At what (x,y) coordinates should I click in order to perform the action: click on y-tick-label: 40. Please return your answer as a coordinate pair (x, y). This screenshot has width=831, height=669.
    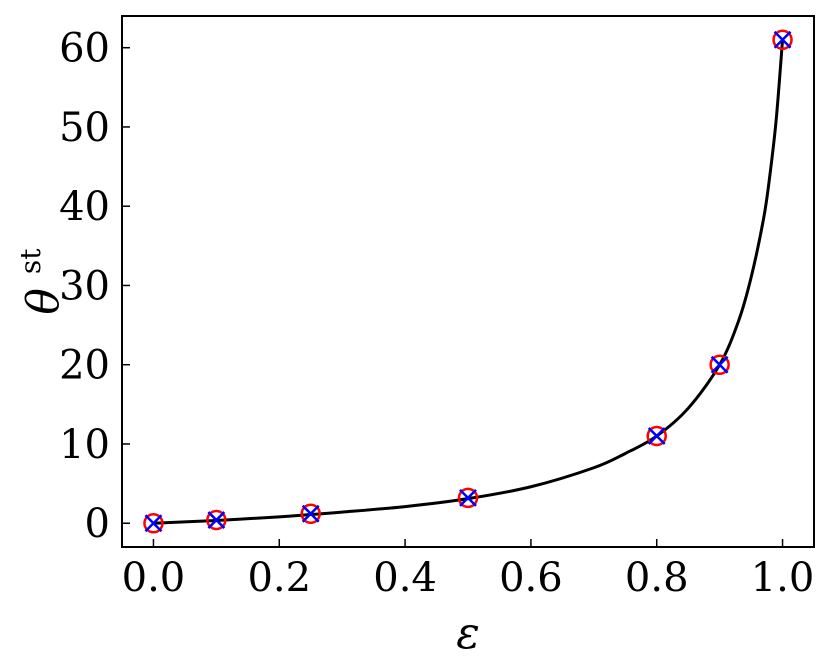
    Looking at the image, I should click on (84, 207).